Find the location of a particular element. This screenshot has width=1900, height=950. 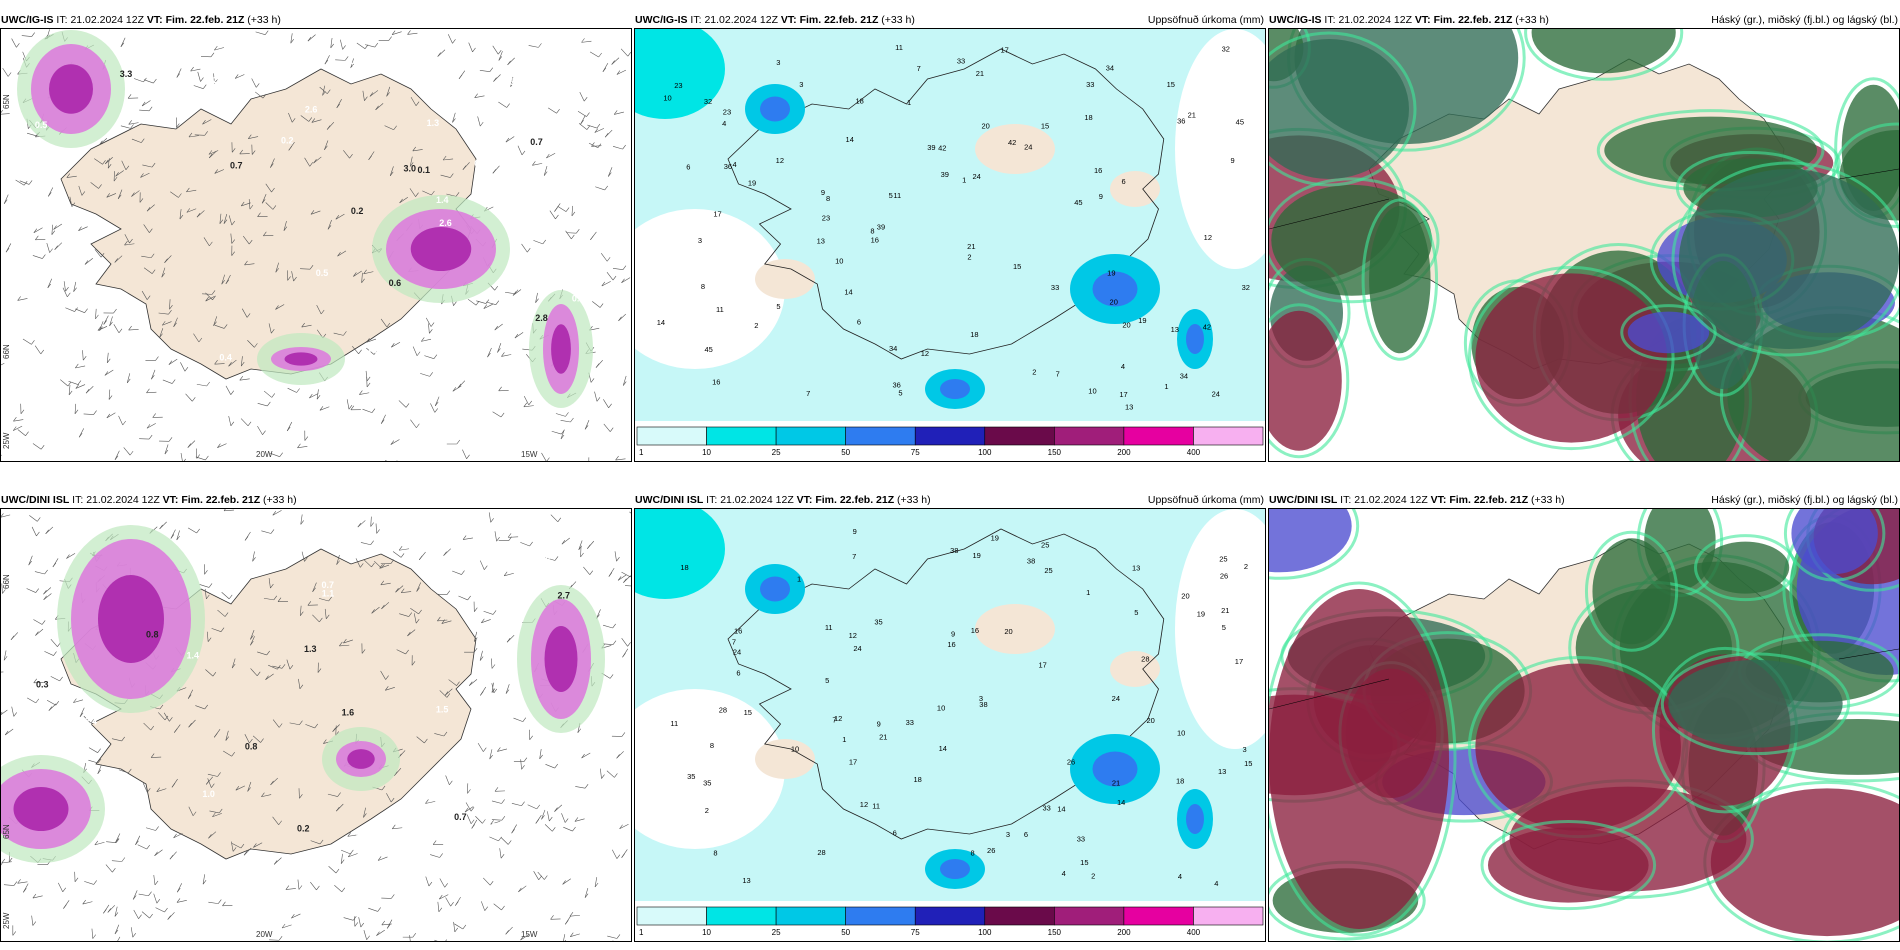

precip-value-label: 2.2 is located at coordinates (212, 80).